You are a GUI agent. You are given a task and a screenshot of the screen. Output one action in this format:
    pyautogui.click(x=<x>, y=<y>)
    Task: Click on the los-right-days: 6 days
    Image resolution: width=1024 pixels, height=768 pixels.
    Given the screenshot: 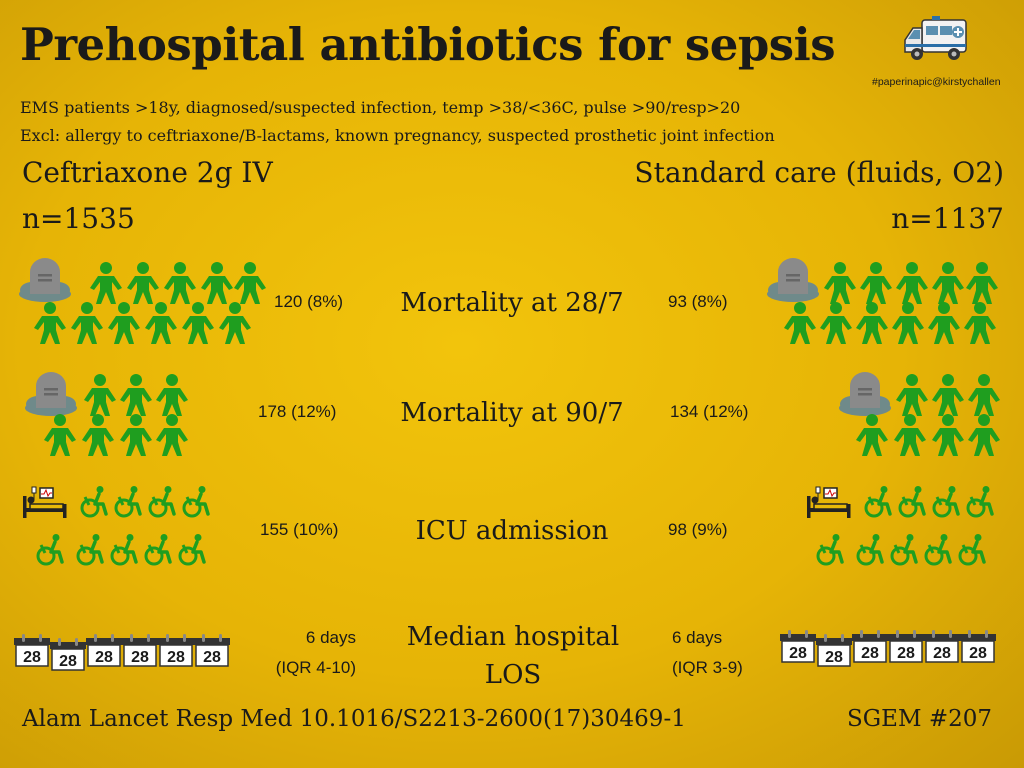 What is the action you would take?
    pyautogui.click(x=697, y=637)
    